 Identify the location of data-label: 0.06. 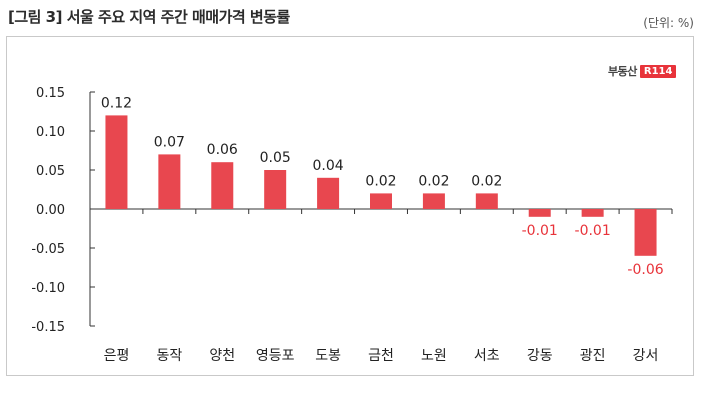
(222, 150).